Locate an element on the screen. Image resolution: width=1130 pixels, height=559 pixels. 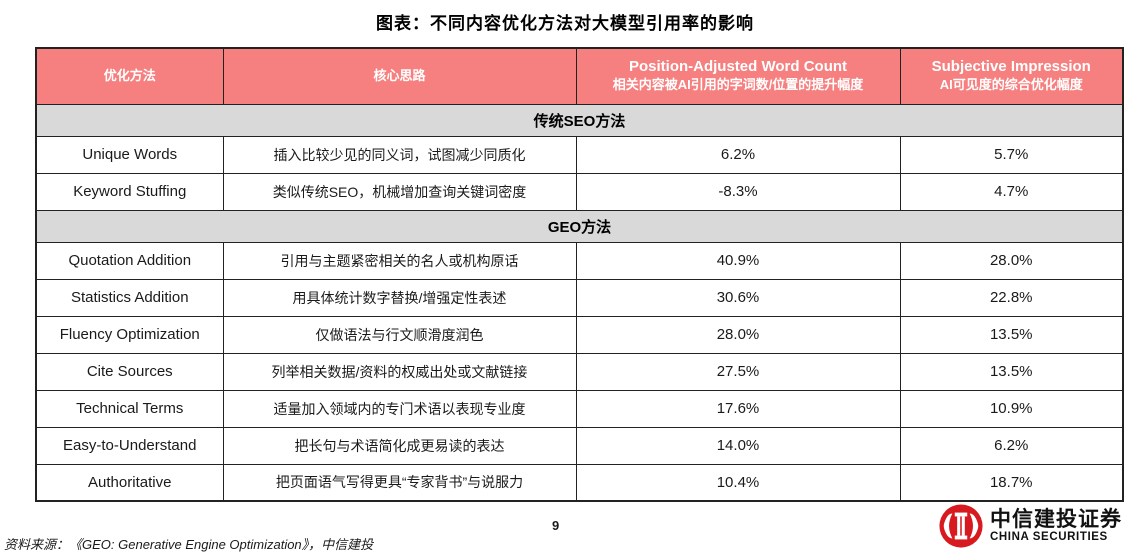
impression-cell: 28.0% is located at coordinates (1011, 260).